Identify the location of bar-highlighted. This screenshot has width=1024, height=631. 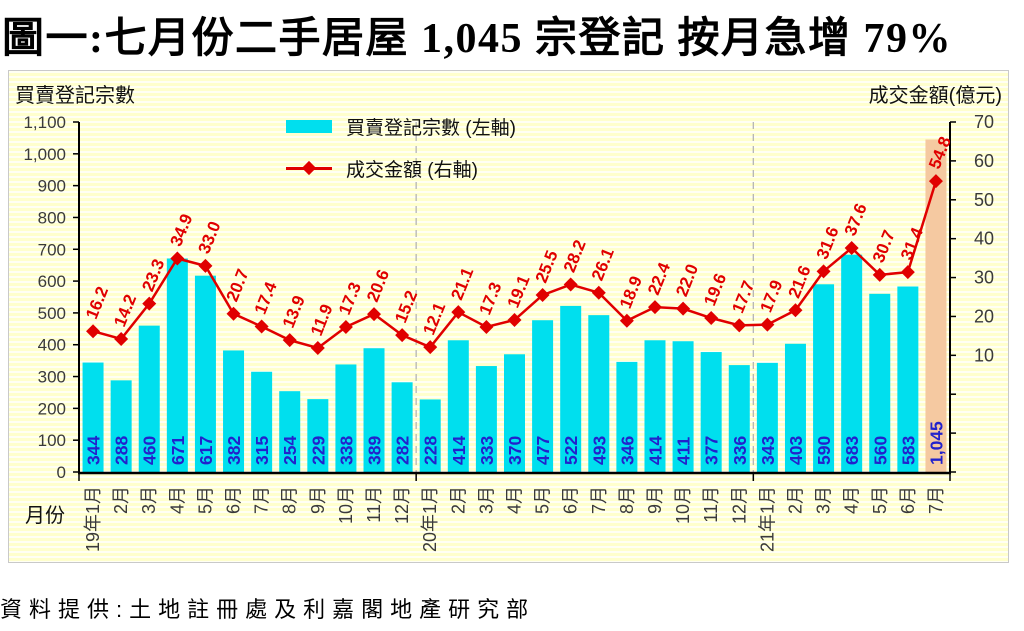
(936, 305).